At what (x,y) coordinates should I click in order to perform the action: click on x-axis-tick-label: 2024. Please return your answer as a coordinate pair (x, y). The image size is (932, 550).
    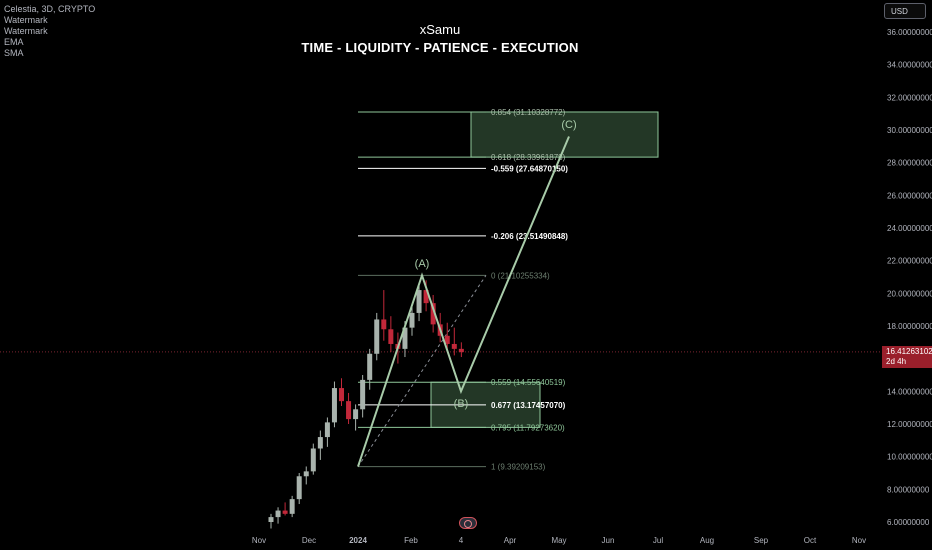
    Looking at the image, I should click on (358, 540).